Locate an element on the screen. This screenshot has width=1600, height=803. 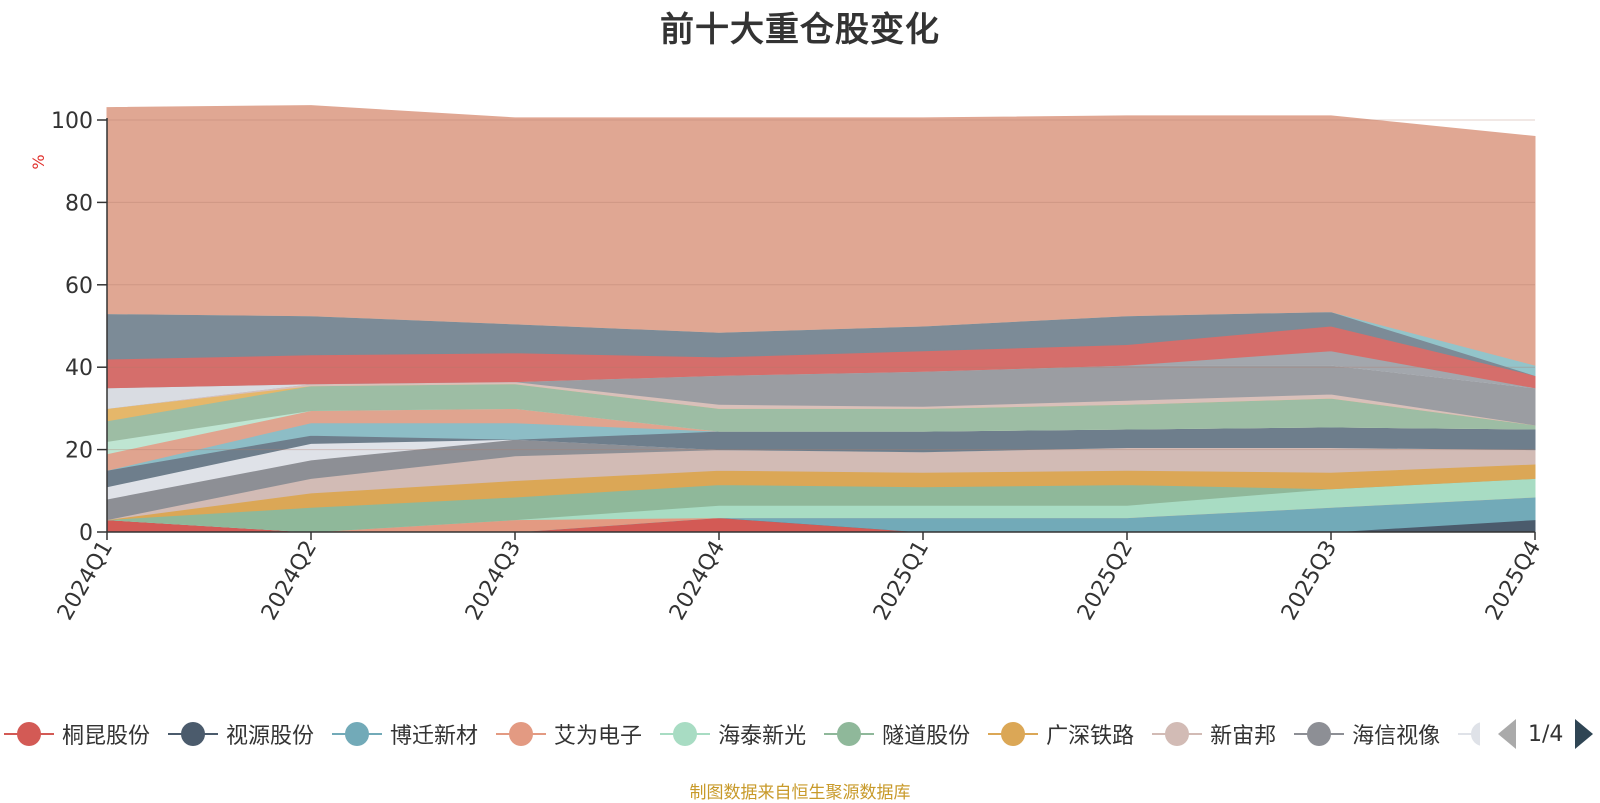
x-tick-label: 2024Q1 is located at coordinates (85, 581).